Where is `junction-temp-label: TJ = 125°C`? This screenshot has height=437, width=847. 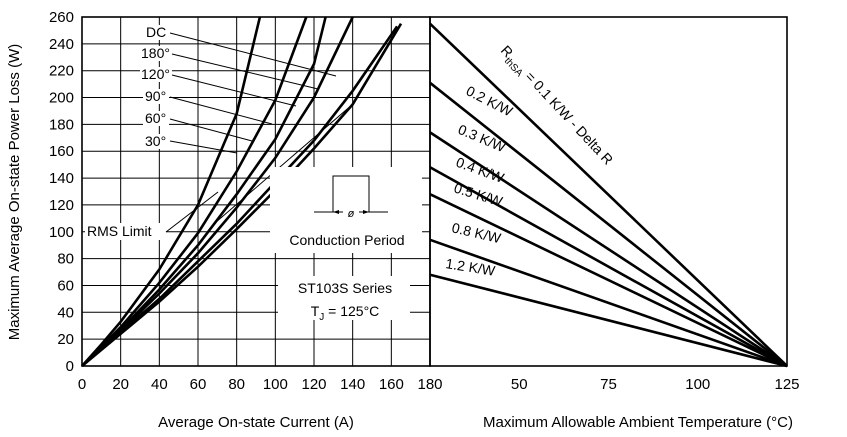 junction-temp-label: TJ = 125°C is located at coordinates (345, 313).